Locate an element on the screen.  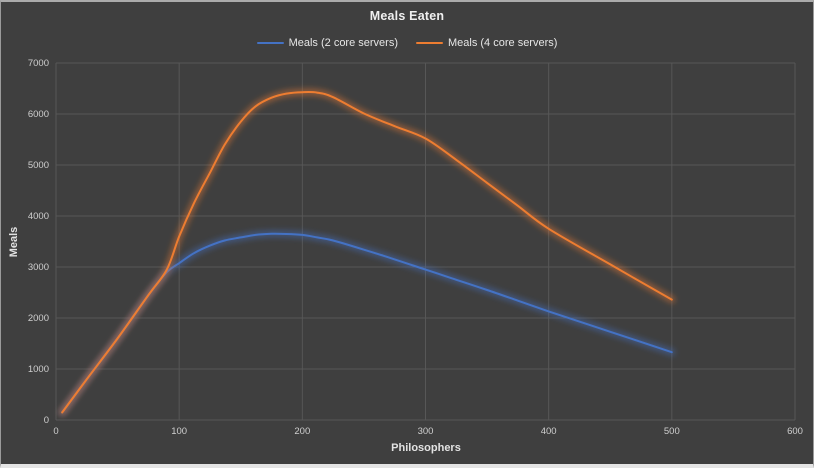
legend-swatch-2-core is located at coordinates (270, 43).